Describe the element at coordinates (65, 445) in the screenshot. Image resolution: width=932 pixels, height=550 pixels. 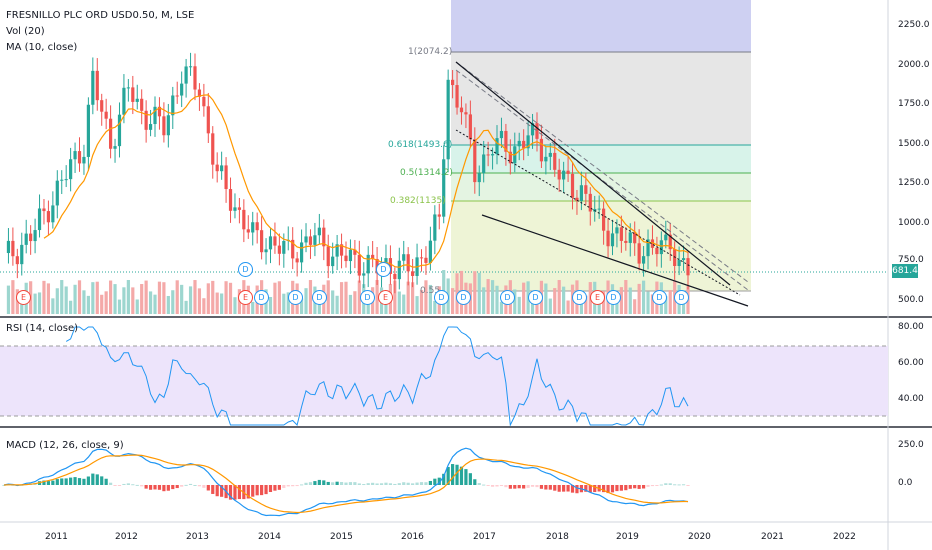
I see `macd-legend: MACD (12, 26, close, 9)` at that location.